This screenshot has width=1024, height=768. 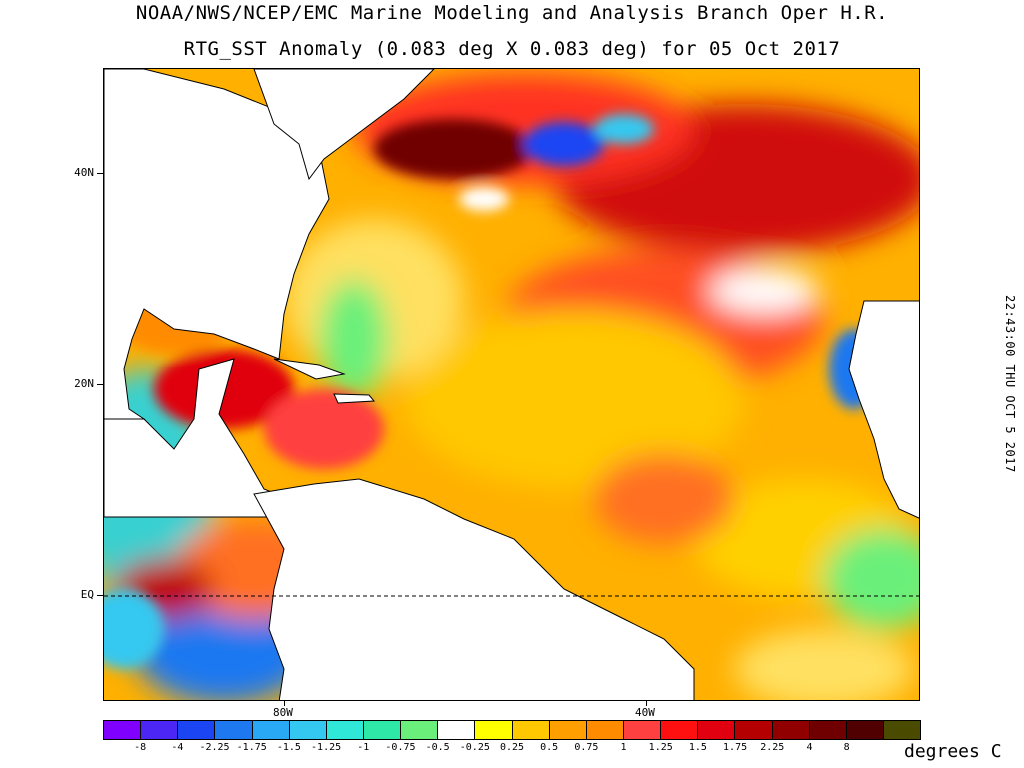 I want to click on colorbar-tick-label: 2.25, so click(x=772, y=747).